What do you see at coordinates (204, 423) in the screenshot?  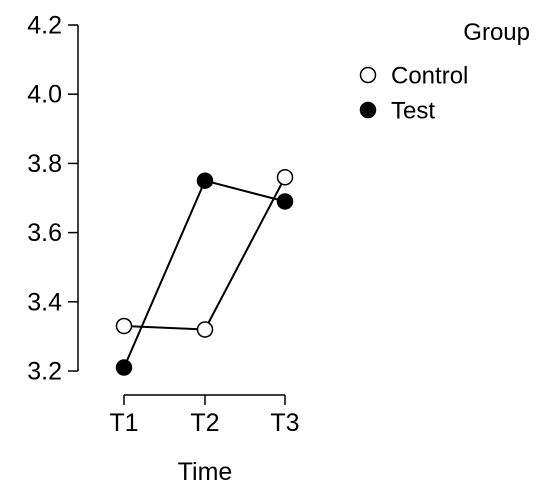 I see `x-tick-label: T2` at bounding box center [204, 423].